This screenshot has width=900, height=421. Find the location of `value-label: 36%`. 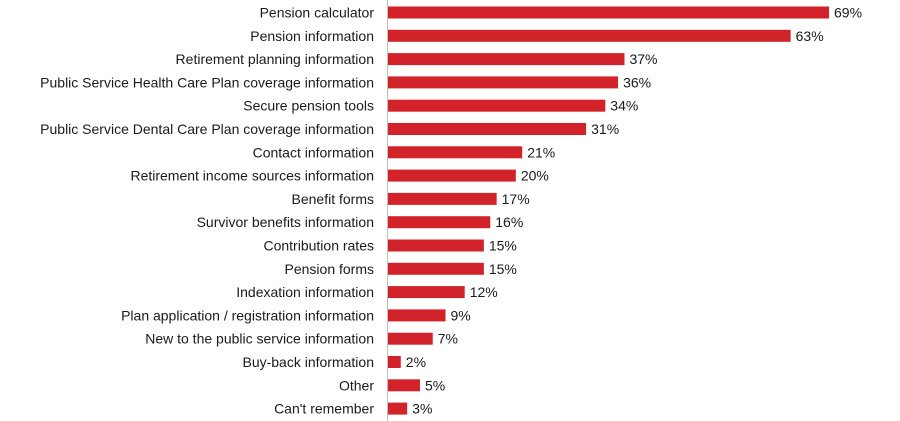

value-label: 36% is located at coordinates (637, 82).